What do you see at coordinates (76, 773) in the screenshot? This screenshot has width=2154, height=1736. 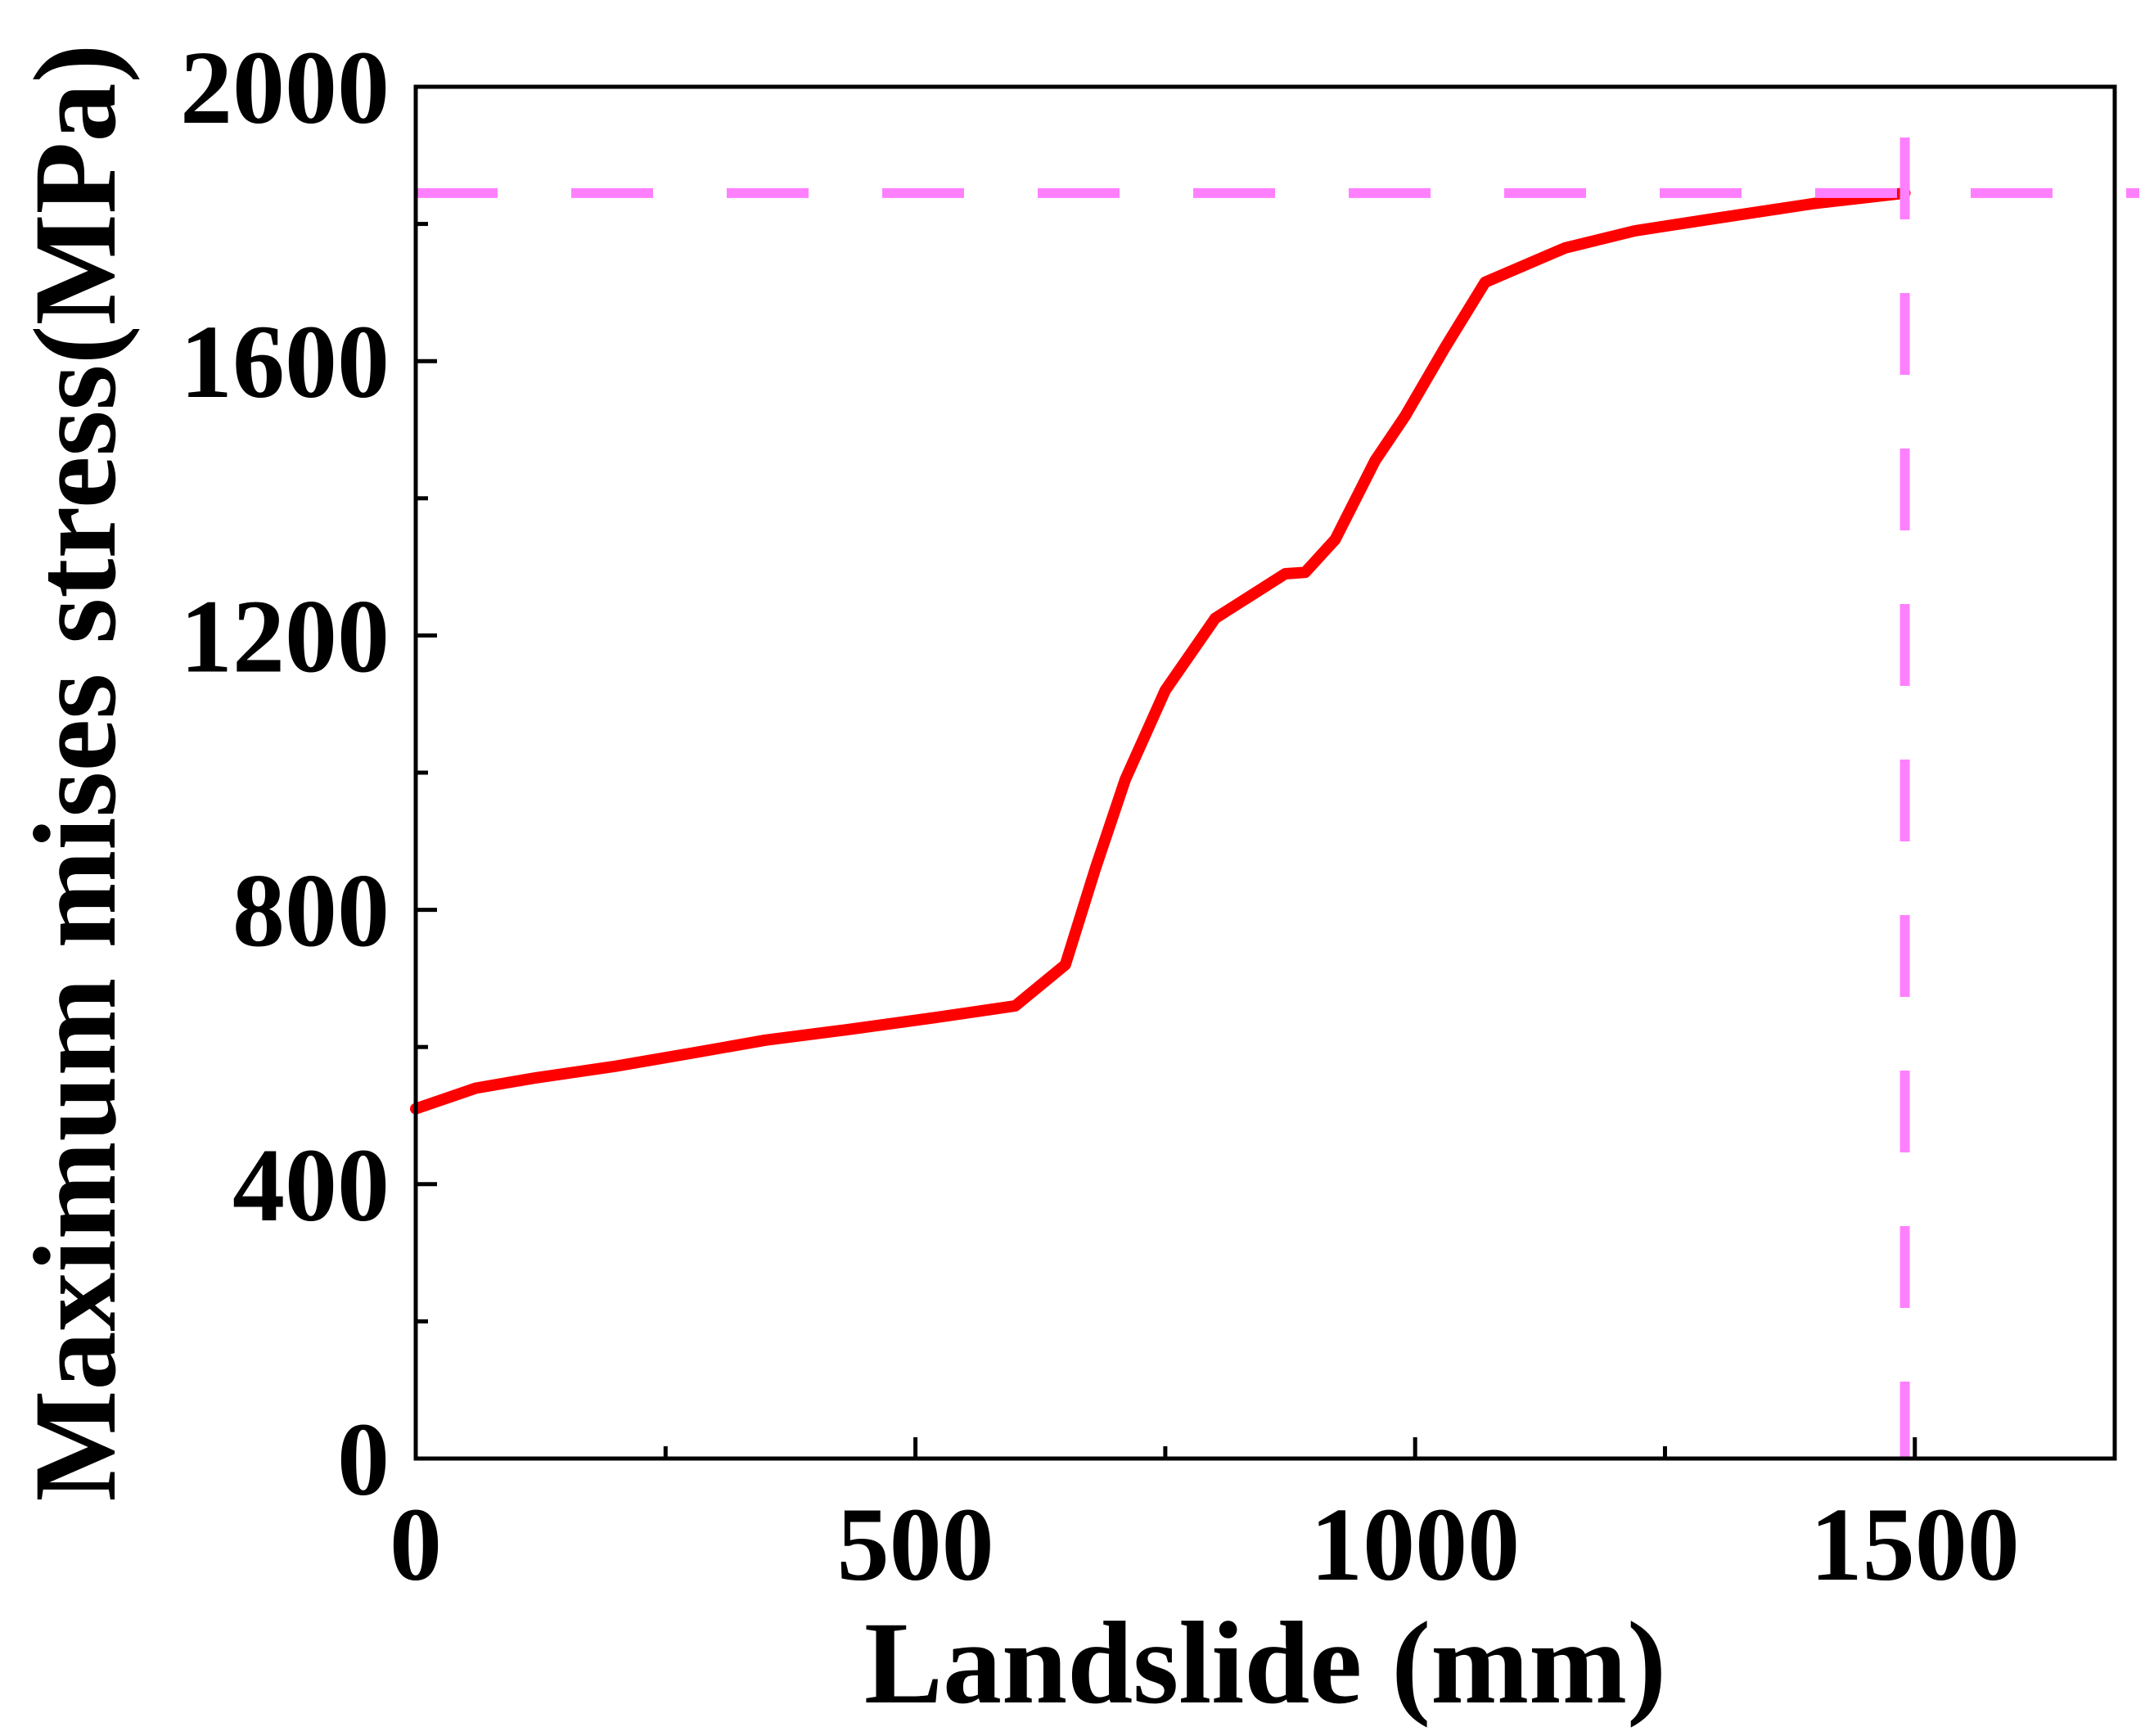 I see `y-axis-title: Maximum mises stress(MPa)` at bounding box center [76, 773].